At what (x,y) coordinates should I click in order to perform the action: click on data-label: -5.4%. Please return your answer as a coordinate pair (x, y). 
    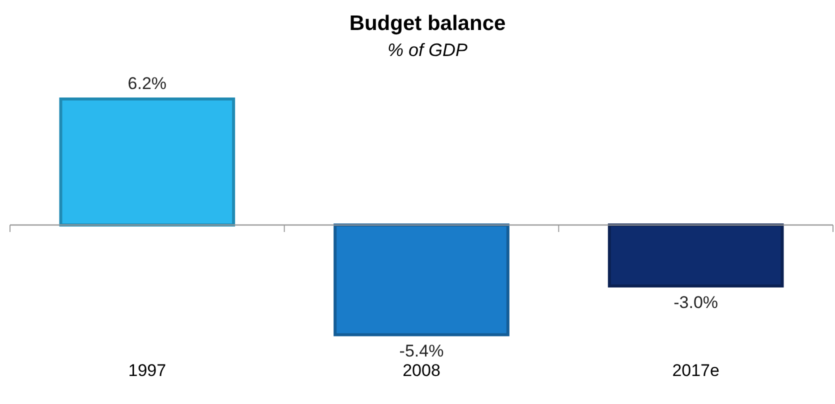
    Looking at the image, I should click on (421, 351).